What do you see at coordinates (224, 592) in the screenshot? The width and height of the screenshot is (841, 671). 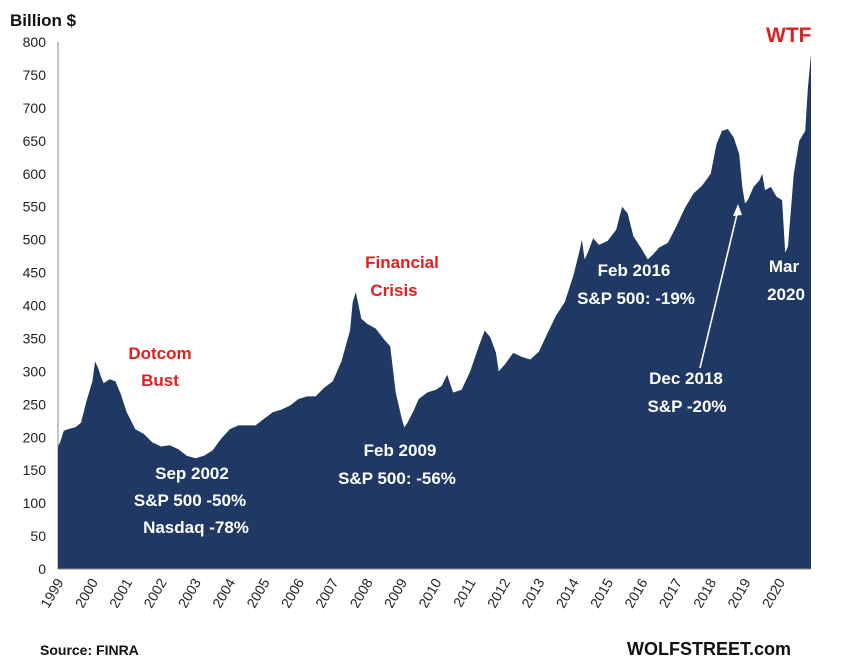 I see `x-tick-label: 2004` at bounding box center [224, 592].